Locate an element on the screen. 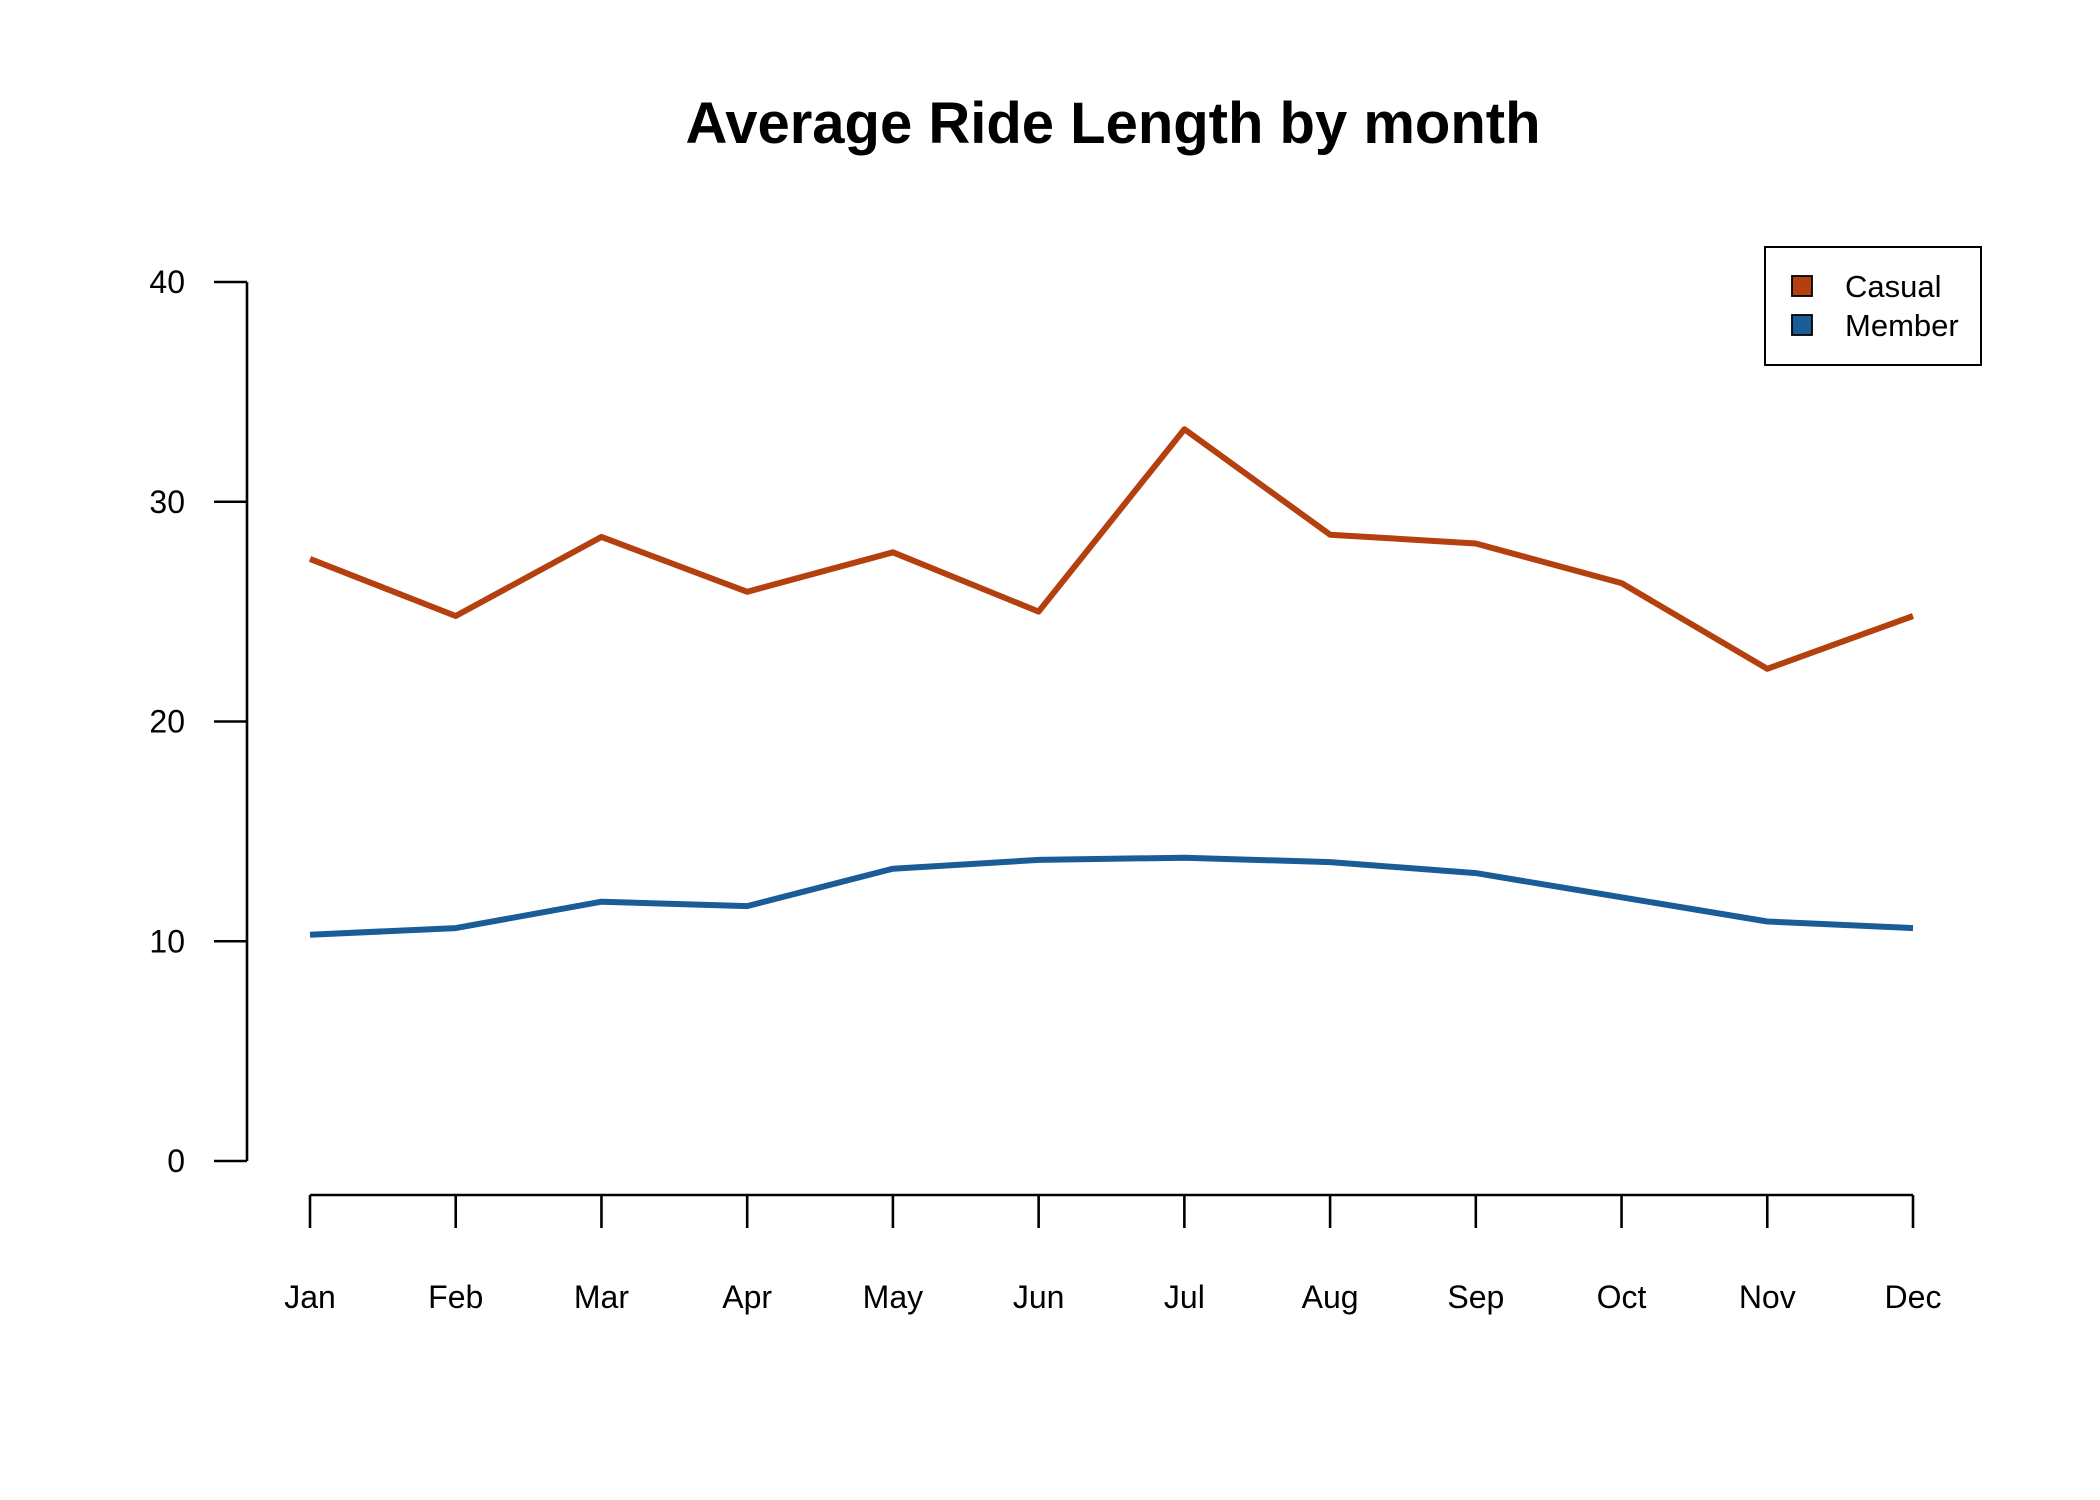 This screenshot has width=2100, height=1500. legend-box is located at coordinates (1873, 306).